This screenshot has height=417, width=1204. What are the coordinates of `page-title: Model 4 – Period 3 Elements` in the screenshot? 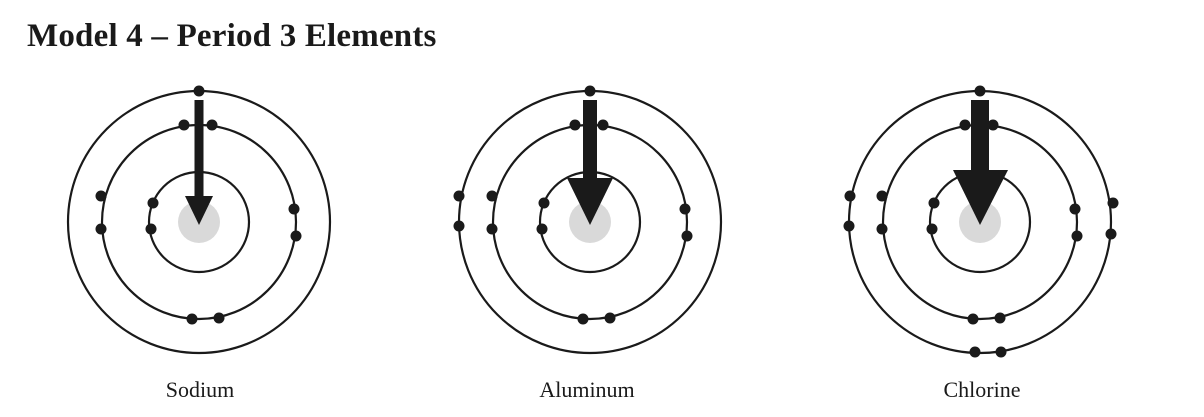 It's located at (232, 36).